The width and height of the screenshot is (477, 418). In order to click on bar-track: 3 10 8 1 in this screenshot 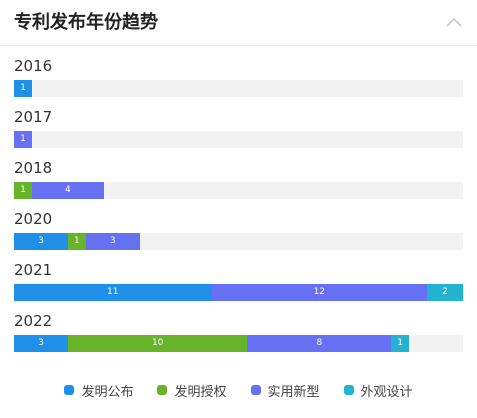, I will do `click(238, 343)`.